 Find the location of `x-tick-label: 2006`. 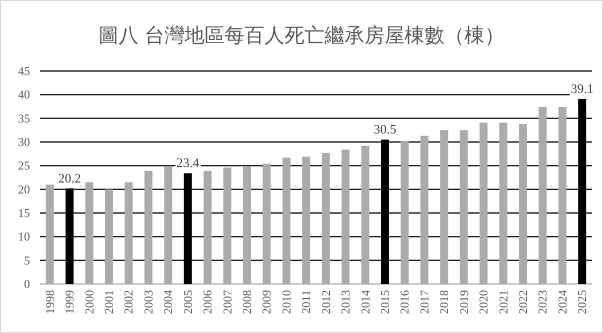

x-tick-label: 2006 is located at coordinates (207, 302).